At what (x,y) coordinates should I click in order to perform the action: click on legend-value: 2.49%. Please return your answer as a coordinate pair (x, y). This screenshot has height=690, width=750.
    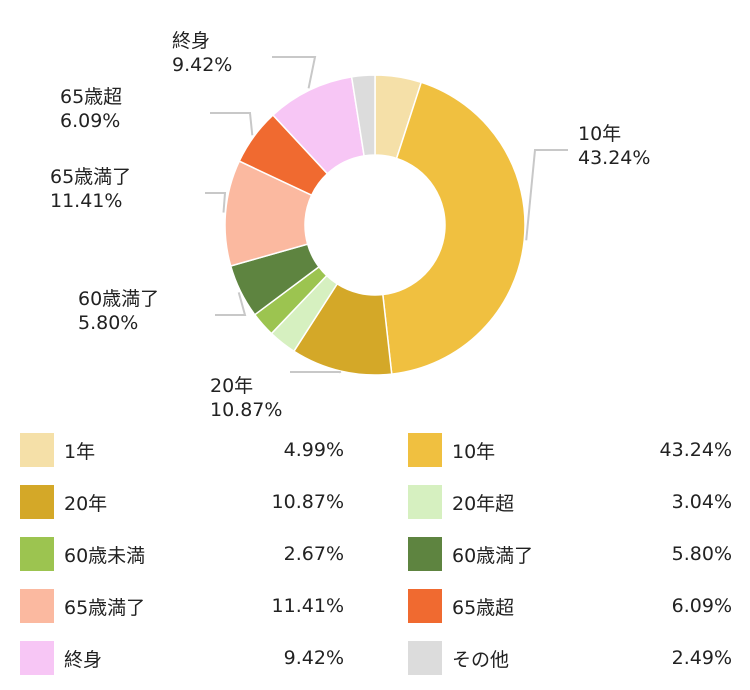
    Looking at the image, I should click on (701, 658).